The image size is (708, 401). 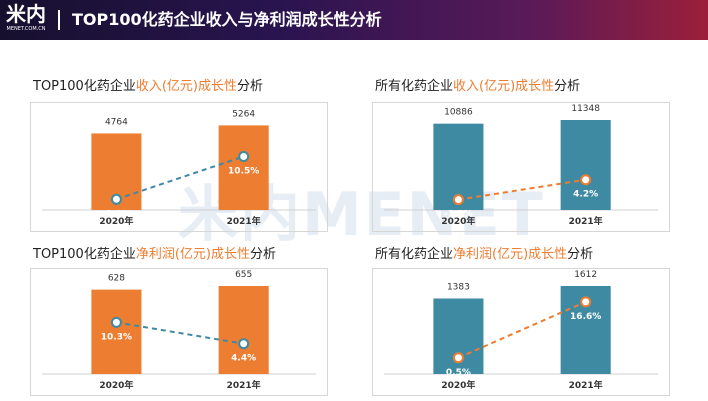 I want to click on header-banner: 米内 MENET.COM.CN TOP100化药企业收入与净利润成长性分析, so click(x=354, y=20).